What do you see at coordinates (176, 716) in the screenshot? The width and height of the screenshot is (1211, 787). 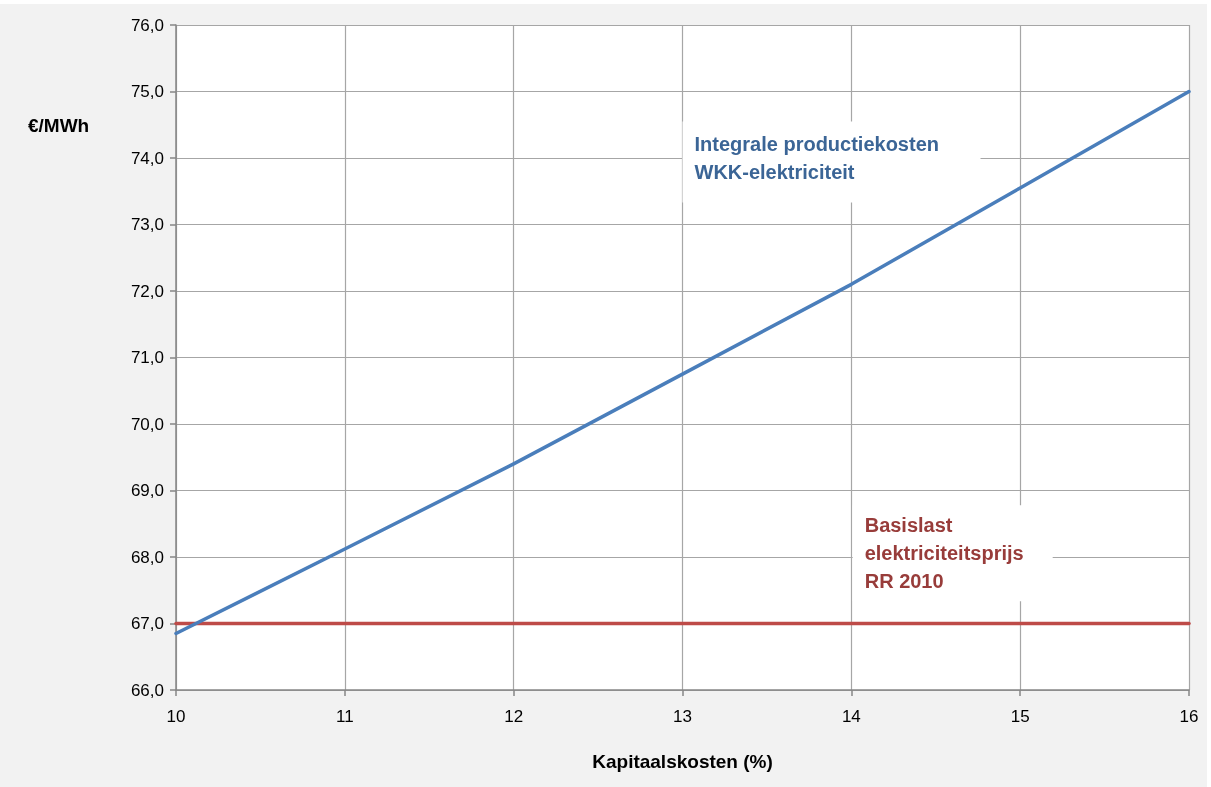 I see `x-tick-label: 10` at bounding box center [176, 716].